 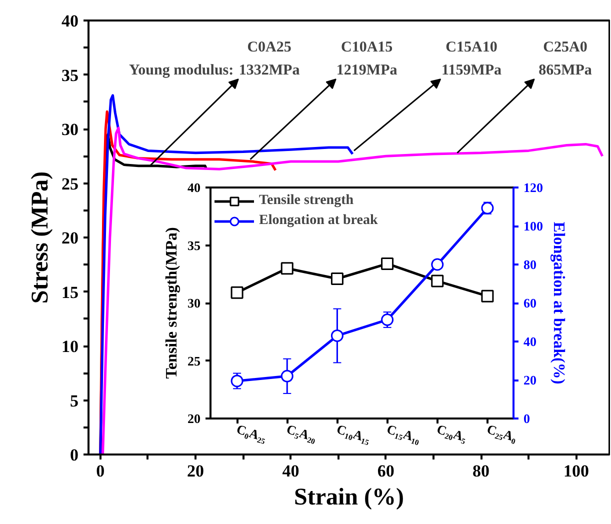 What do you see at coordinates (70, 346) in the screenshot?
I see `y-tick-label: 10` at bounding box center [70, 346].